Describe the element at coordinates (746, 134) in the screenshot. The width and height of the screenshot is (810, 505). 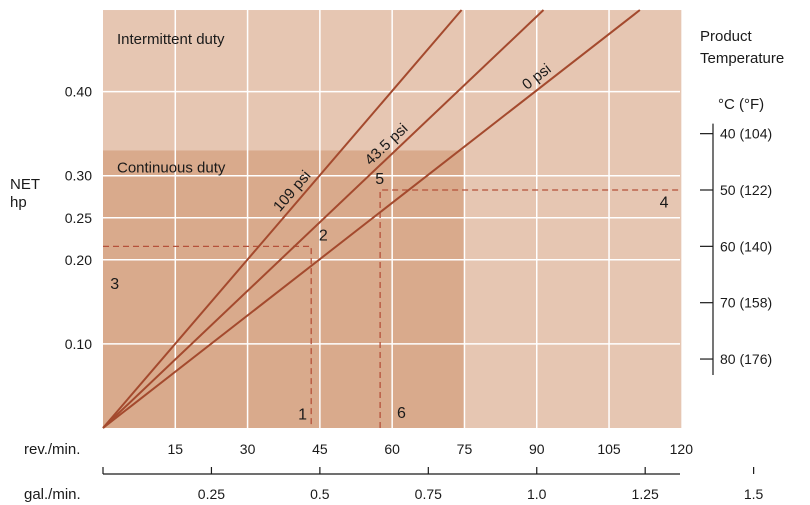
I see `temperature-tick-label: 40 (104)` at that location.